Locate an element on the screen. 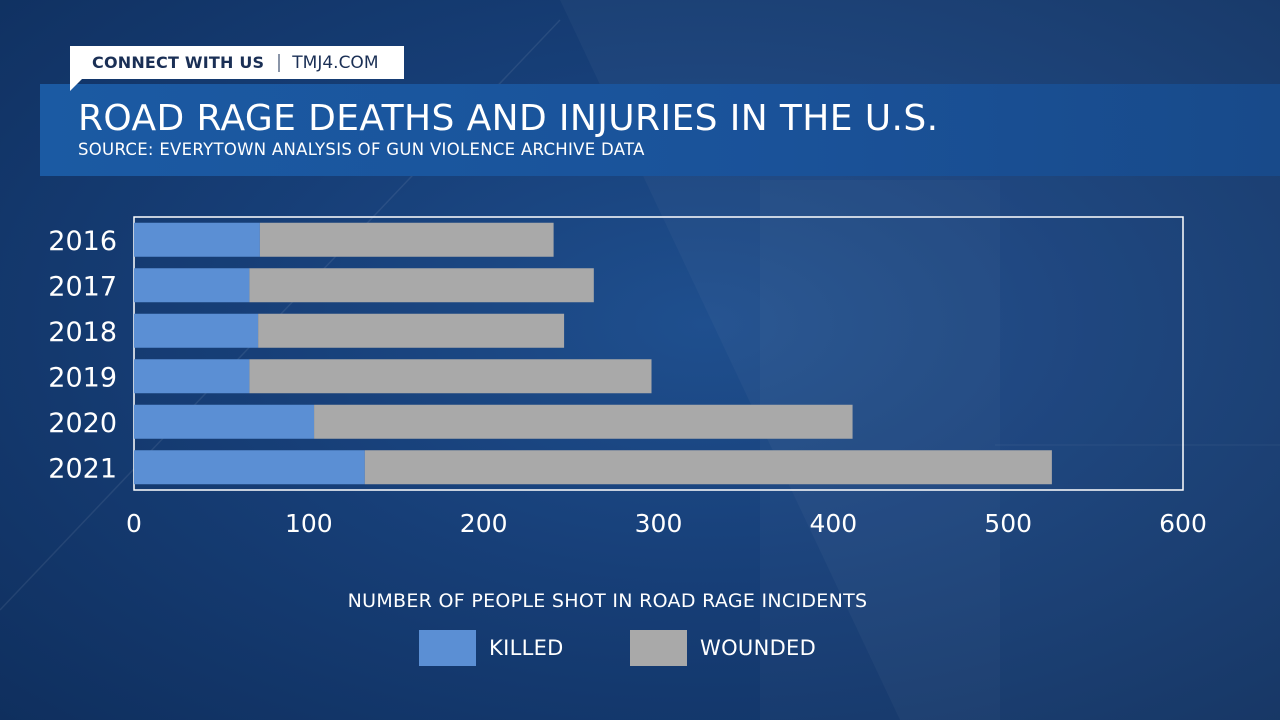 This screenshot has height=720, width=1280. x-tick-label-300: 300 is located at coordinates (659, 523).